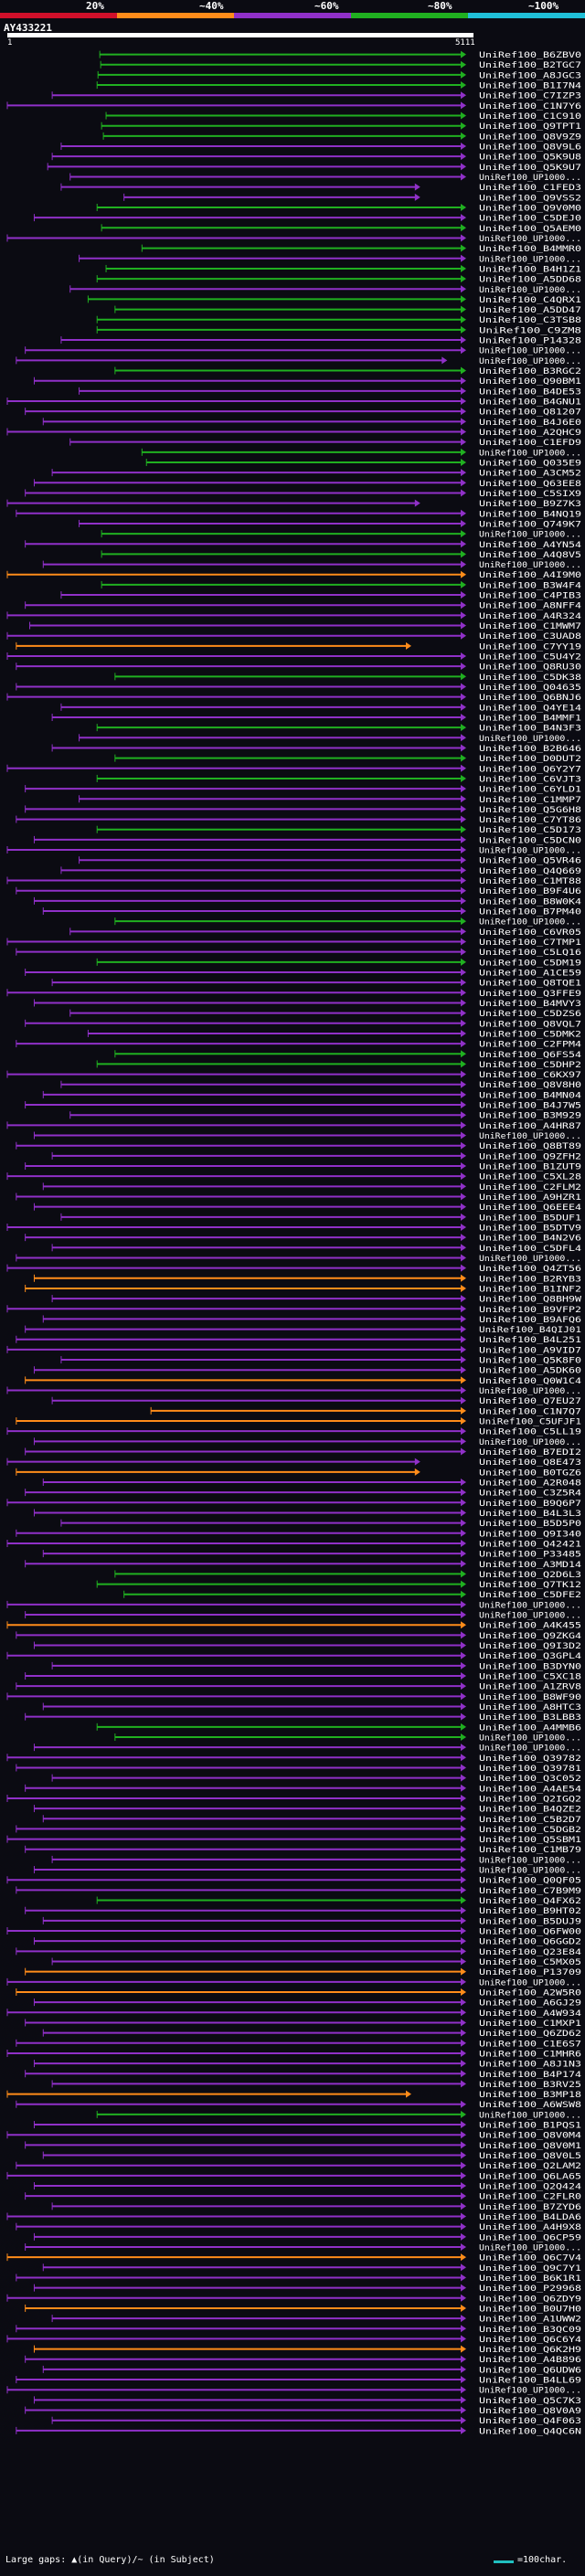 Image resolution: width=585 pixels, height=2576 pixels. What do you see at coordinates (530, 1188) in the screenshot?
I see `hit-label: UniRef100_C2FLM2` at bounding box center [530, 1188].